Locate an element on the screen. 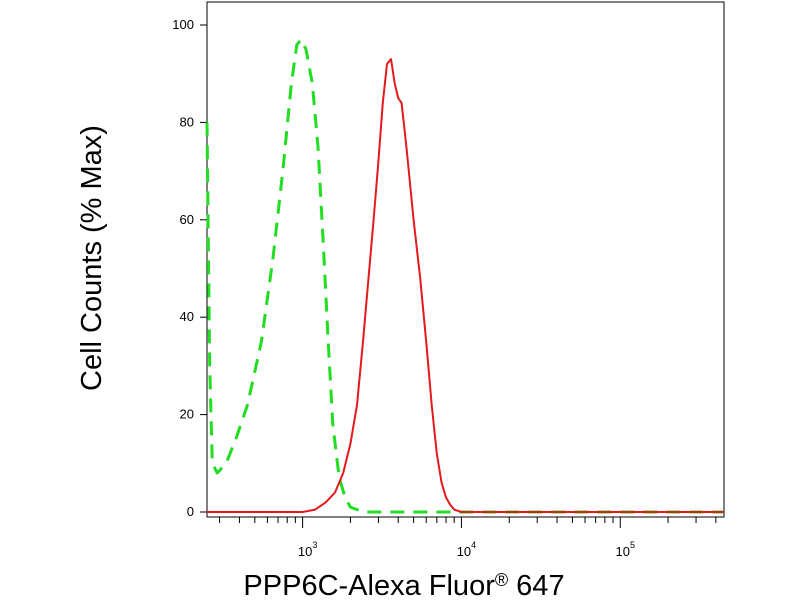  x-axis-label-main: PPP6C-Alexa Fluor is located at coordinates (369, 585).